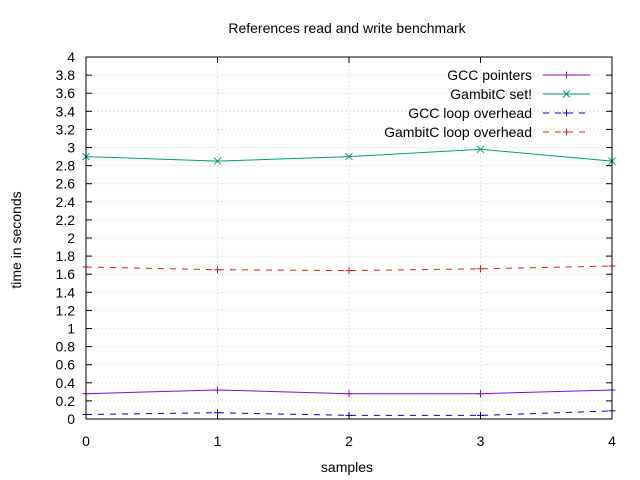  What do you see at coordinates (612, 441) in the screenshot?
I see `x-tick-label: 4` at bounding box center [612, 441].